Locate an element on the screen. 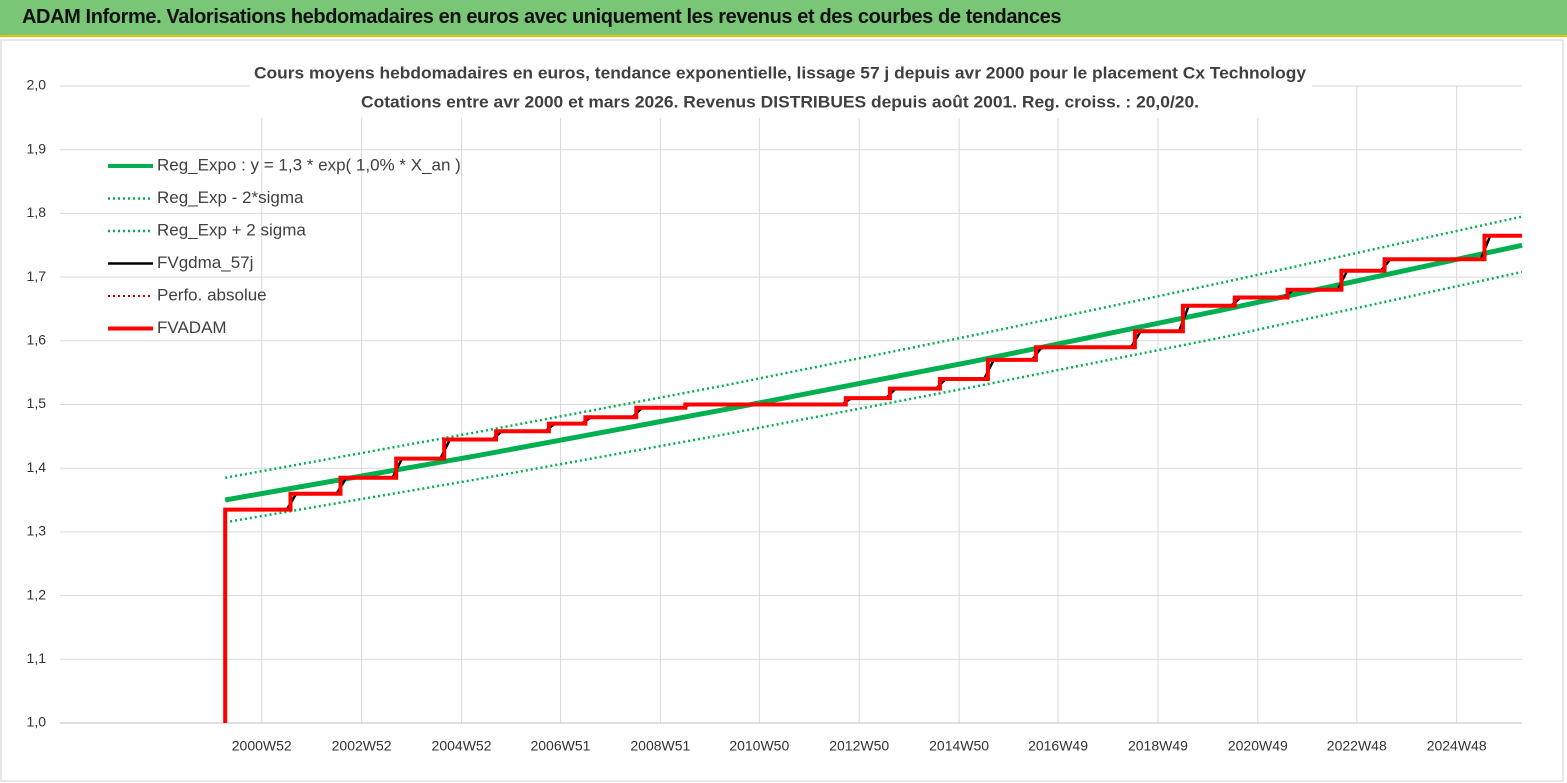  x-tick-label: 2010W50 is located at coordinates (759, 746).